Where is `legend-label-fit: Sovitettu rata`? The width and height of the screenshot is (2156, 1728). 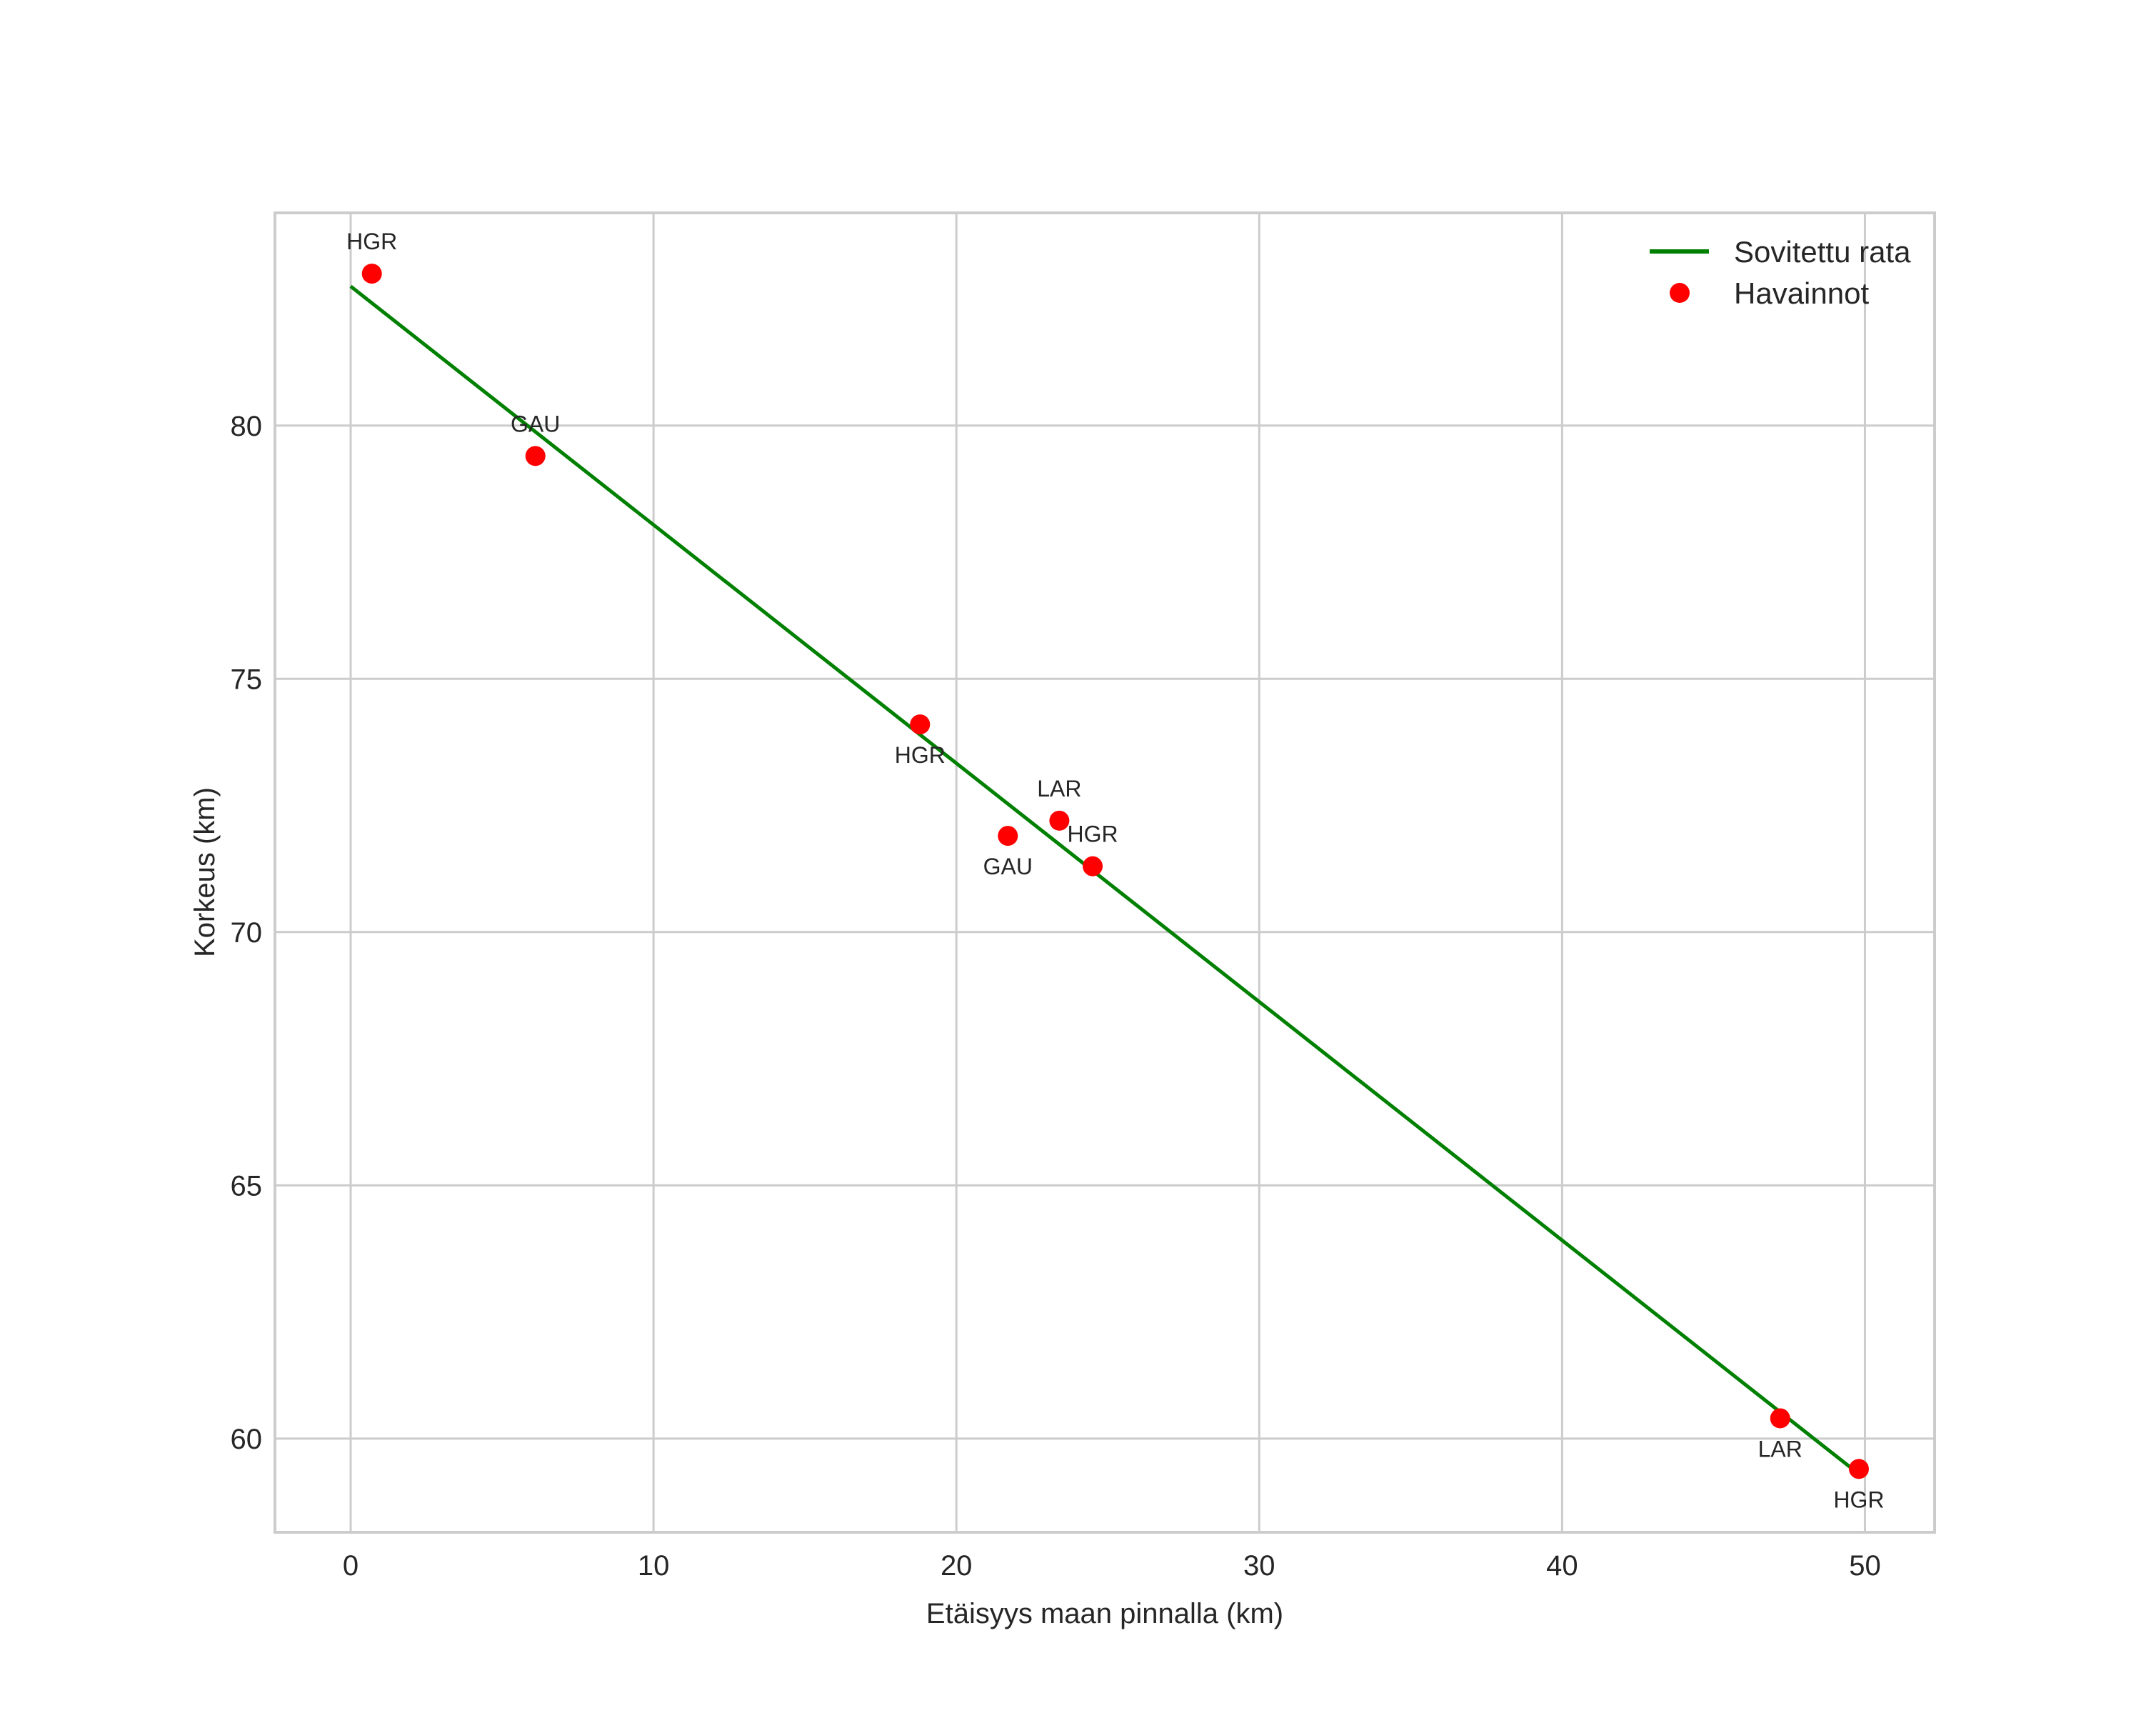
legend-label-fit: Sovitettu rata is located at coordinates (1823, 252).